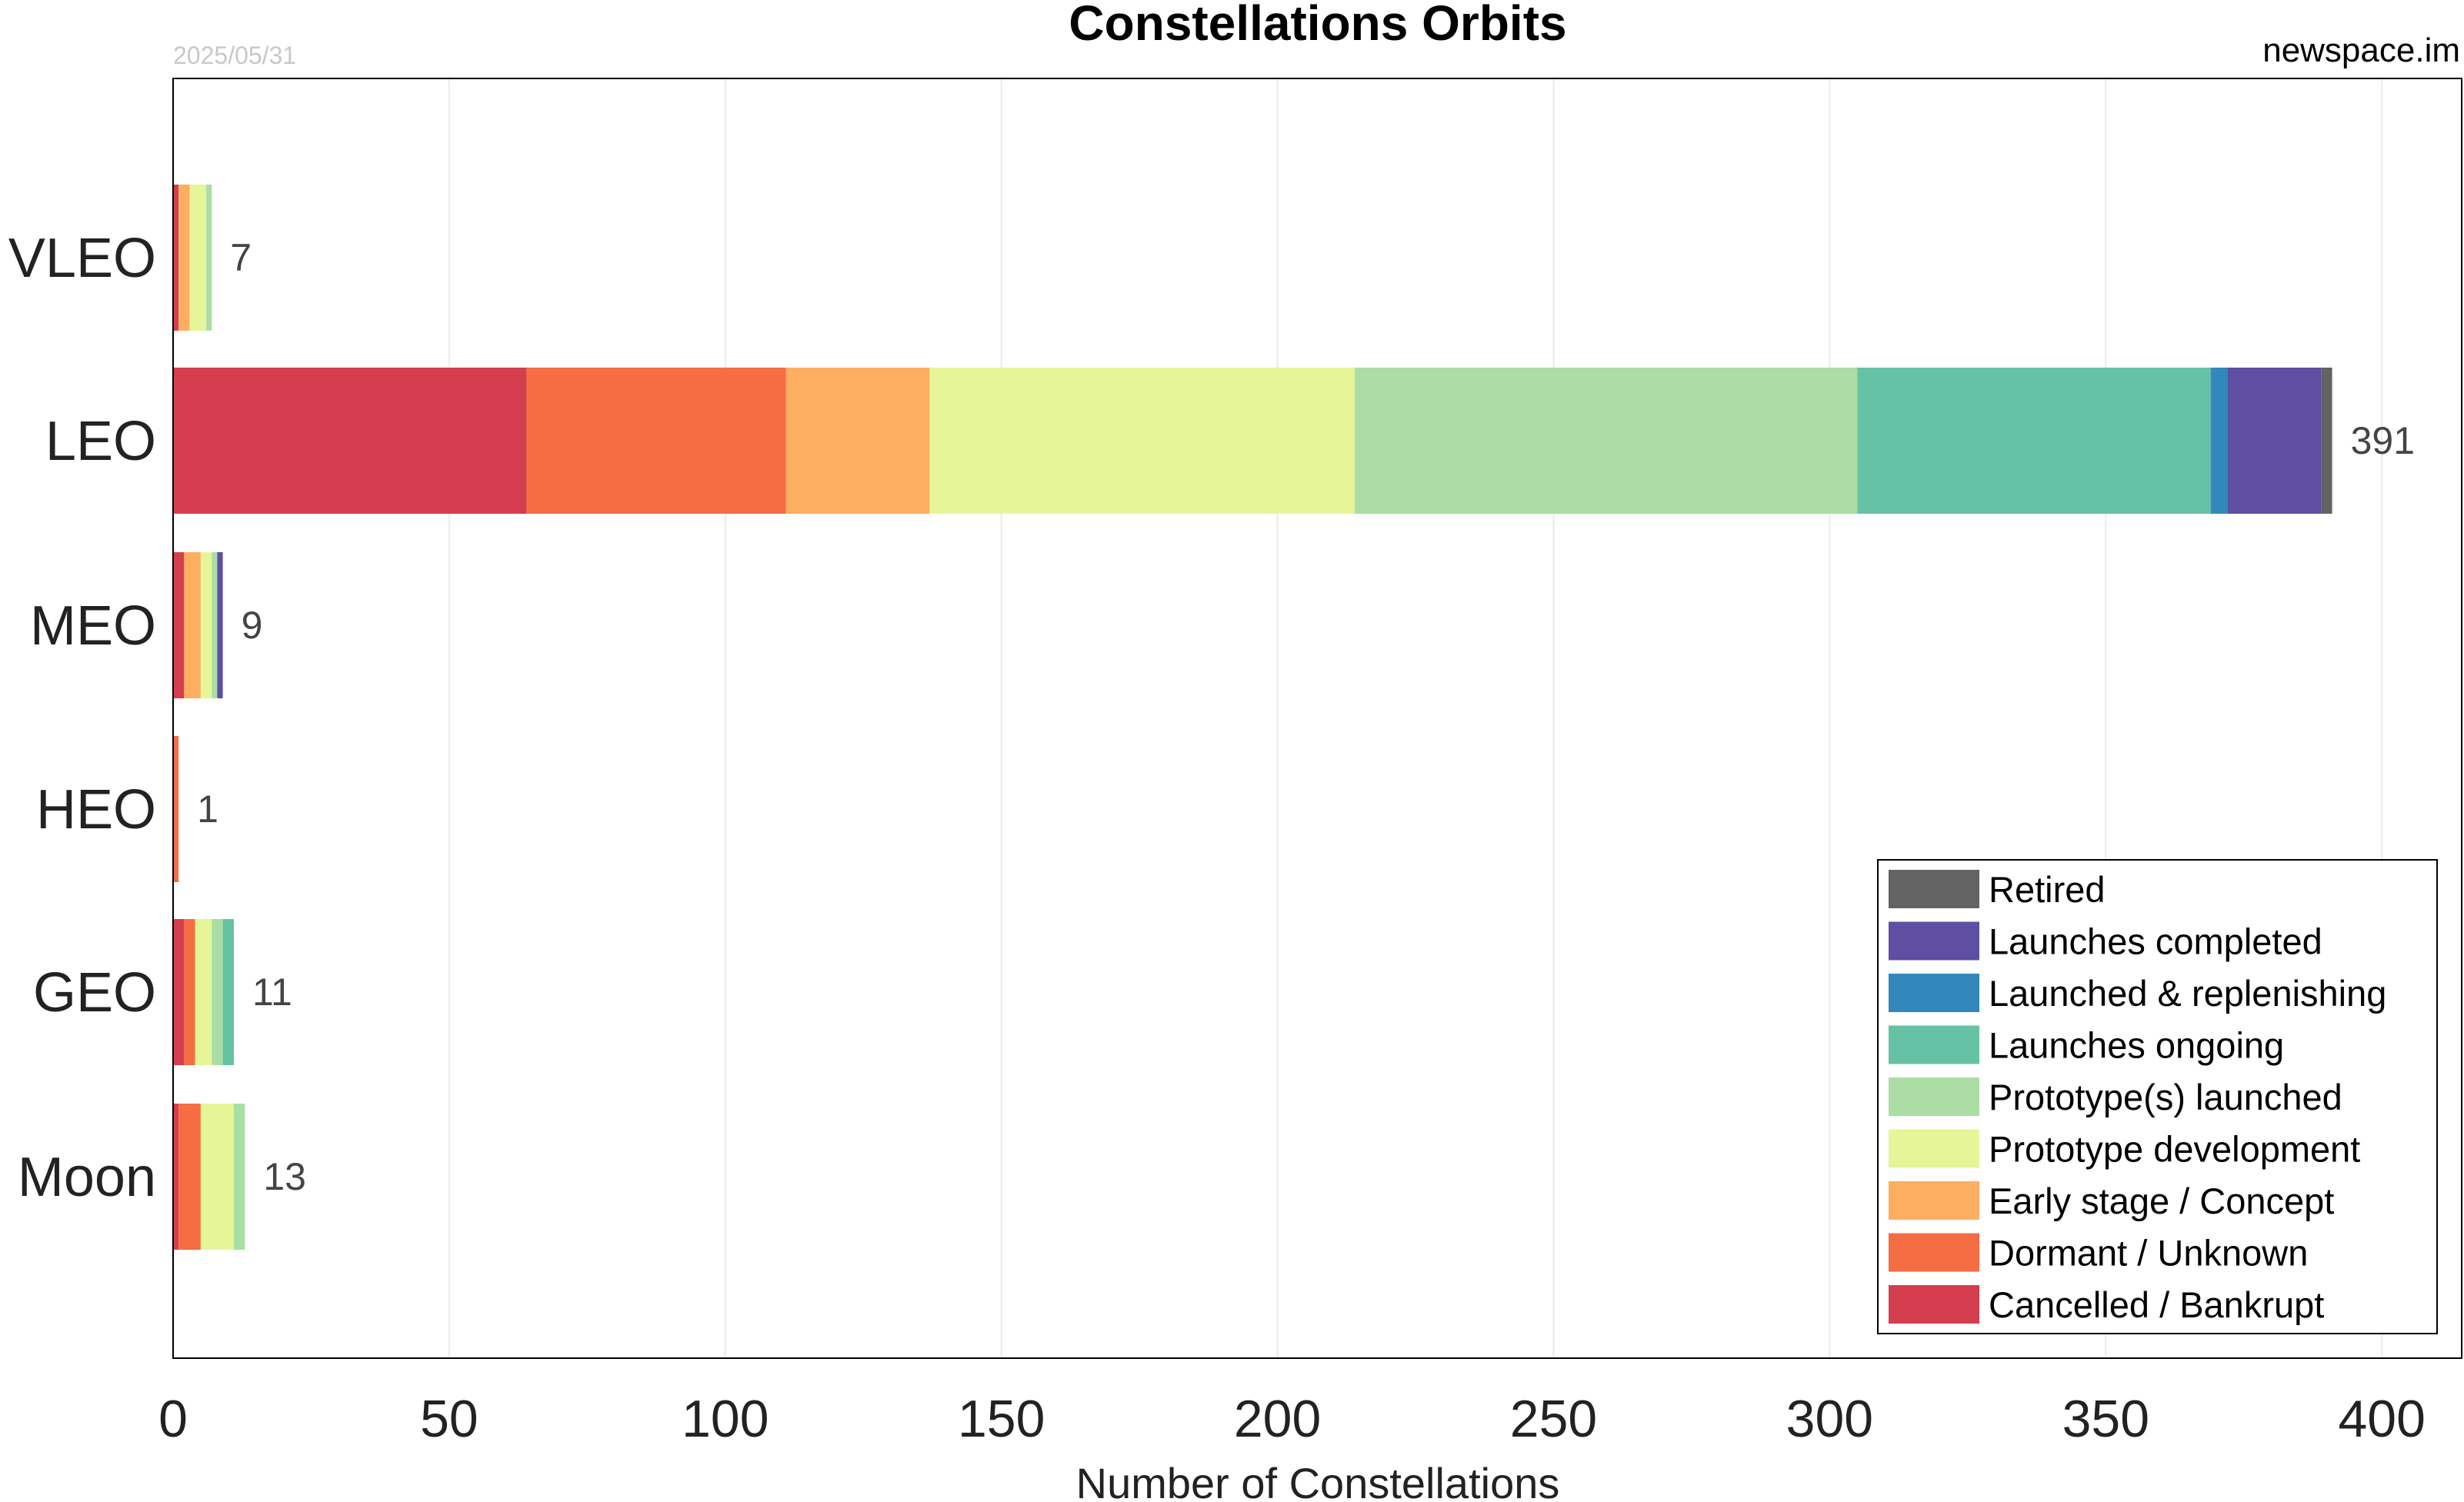  What do you see at coordinates (1317, 25) in the screenshot?
I see `chart-title: Constellations Orbits` at bounding box center [1317, 25].